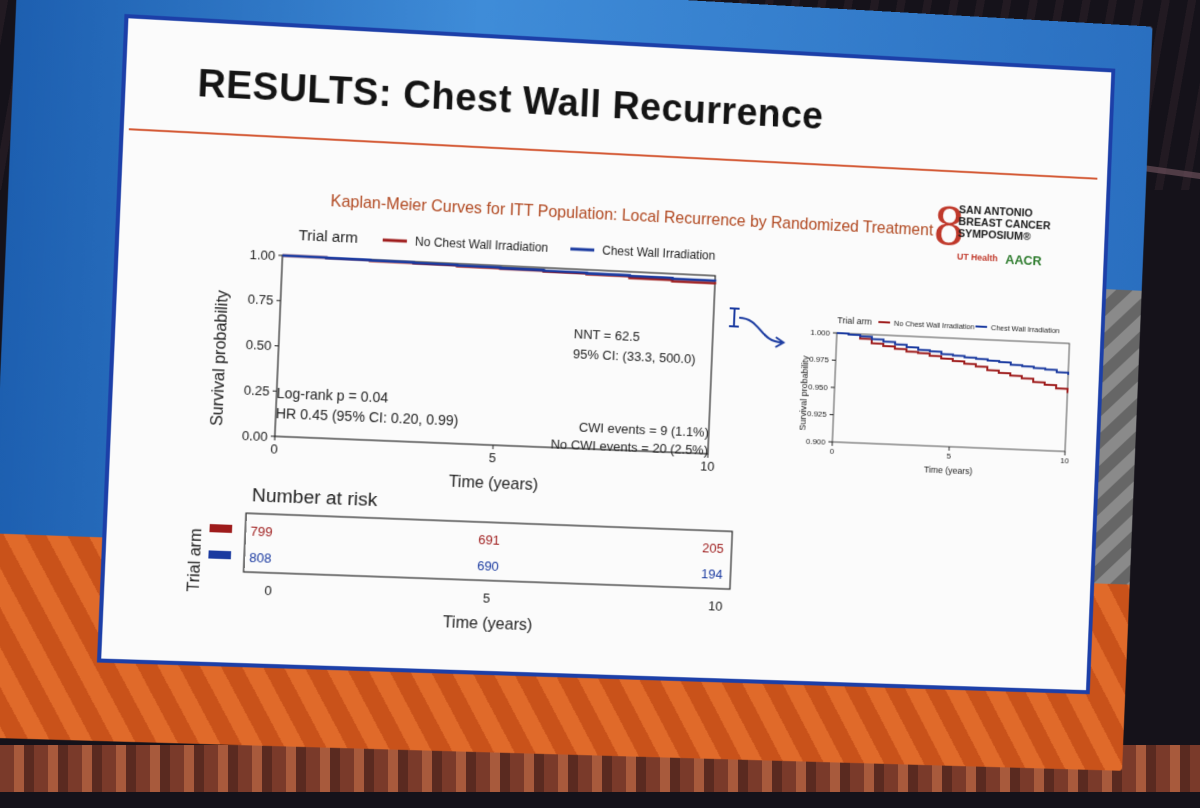  What do you see at coordinates (260, 300) in the screenshot?
I see `y-tick-label: 0.75` at bounding box center [260, 300].